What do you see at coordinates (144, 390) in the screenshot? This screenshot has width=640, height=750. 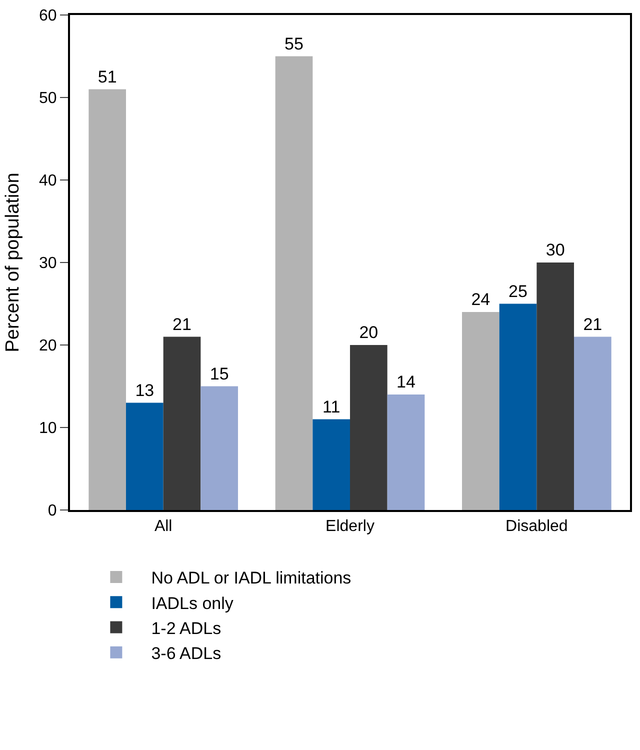 I see `data-label: 13` at bounding box center [144, 390].